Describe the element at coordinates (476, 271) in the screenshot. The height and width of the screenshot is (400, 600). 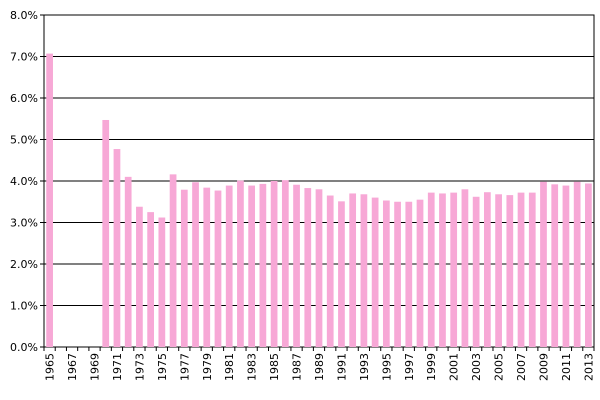
I see `bar-2003` at that location.